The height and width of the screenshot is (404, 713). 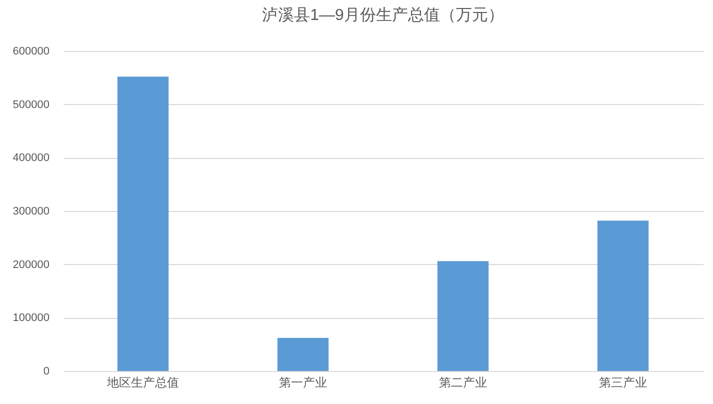 What do you see at coordinates (31, 212) in the screenshot?
I see `y-tick-label: 300000` at bounding box center [31, 212].